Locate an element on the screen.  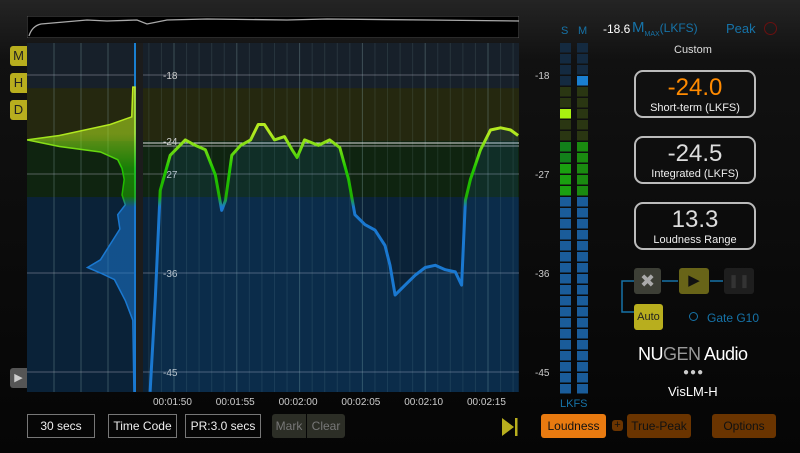
loudness-range-readout: 13.3 Loudness Range is located at coordinates (695, 226).